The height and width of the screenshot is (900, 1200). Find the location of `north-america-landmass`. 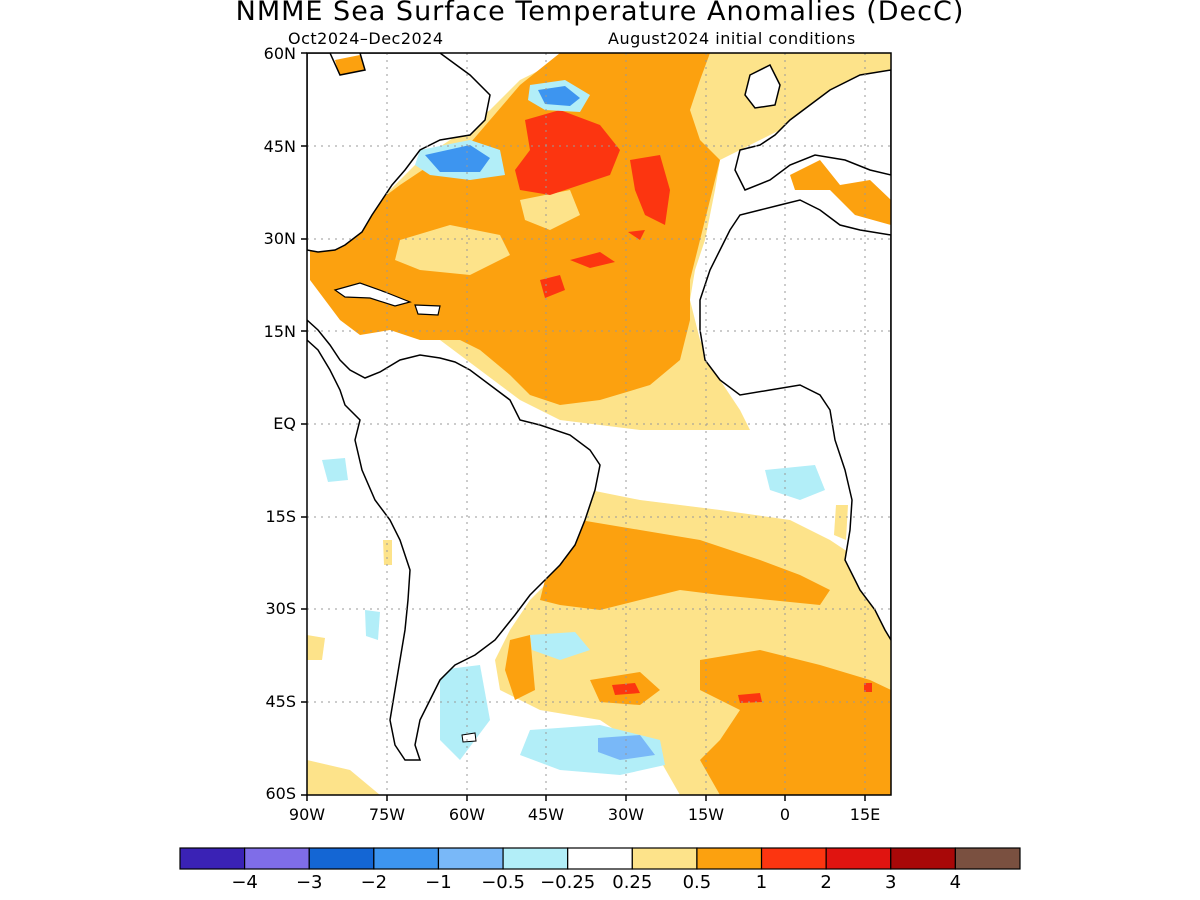

north-america-landmass is located at coordinates (399, 153).